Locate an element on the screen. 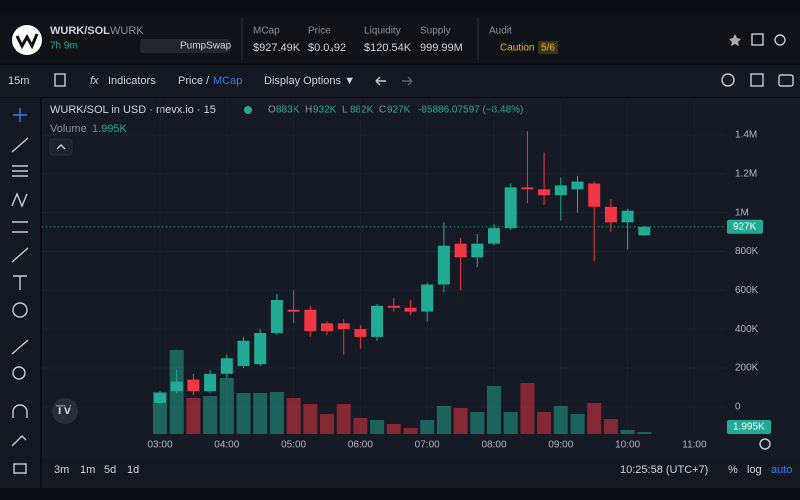 This screenshot has height=500, width=800. audit-label: Audit is located at coordinates (500, 31).